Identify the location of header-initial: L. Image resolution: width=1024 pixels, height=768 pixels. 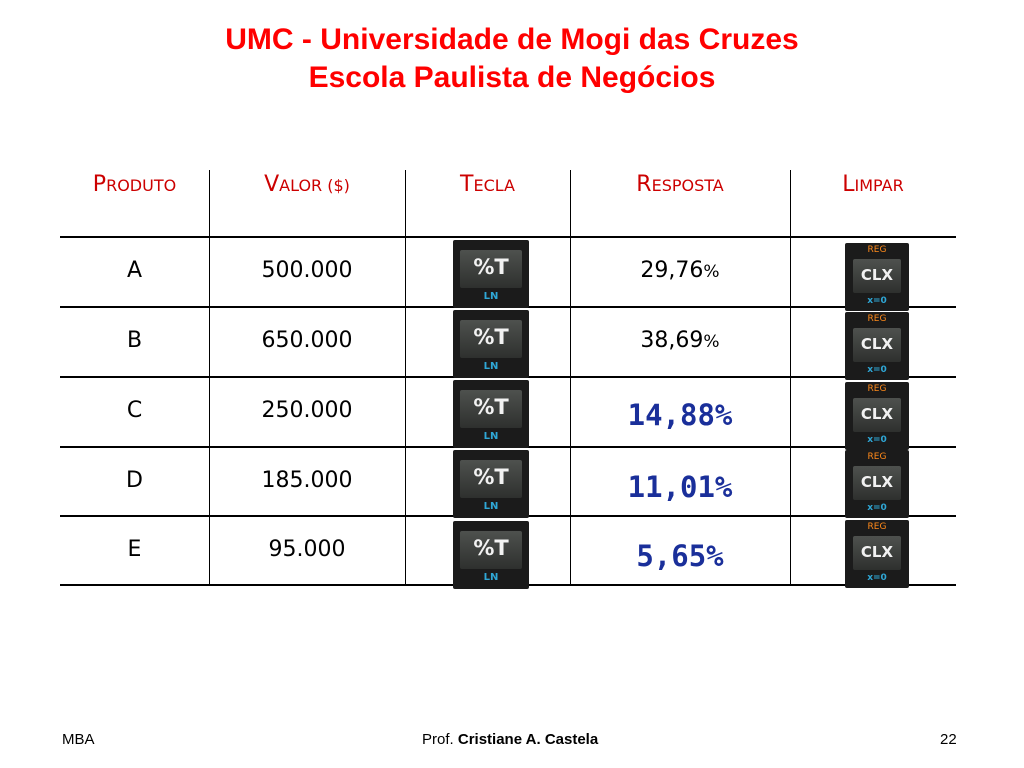
(848, 184).